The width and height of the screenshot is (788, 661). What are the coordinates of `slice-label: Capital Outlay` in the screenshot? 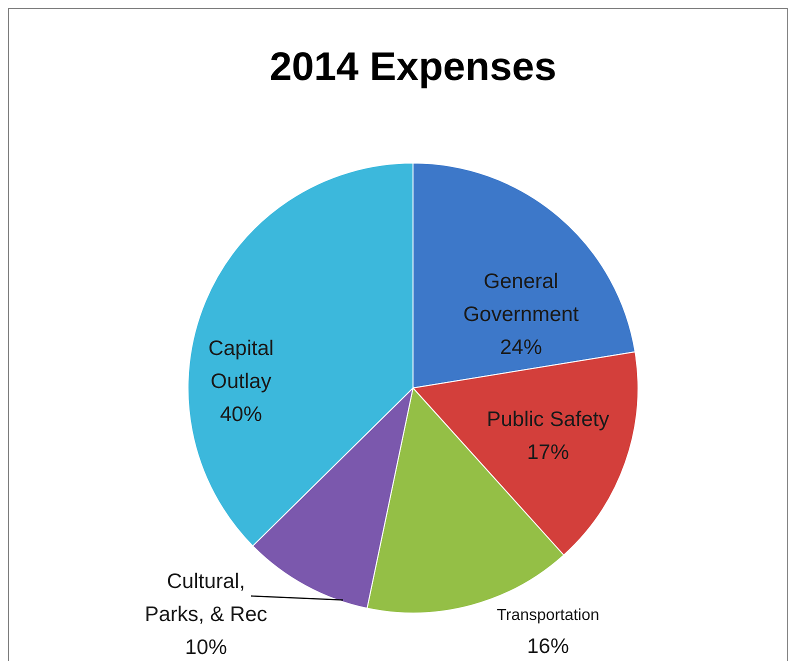 It's located at (241, 365).